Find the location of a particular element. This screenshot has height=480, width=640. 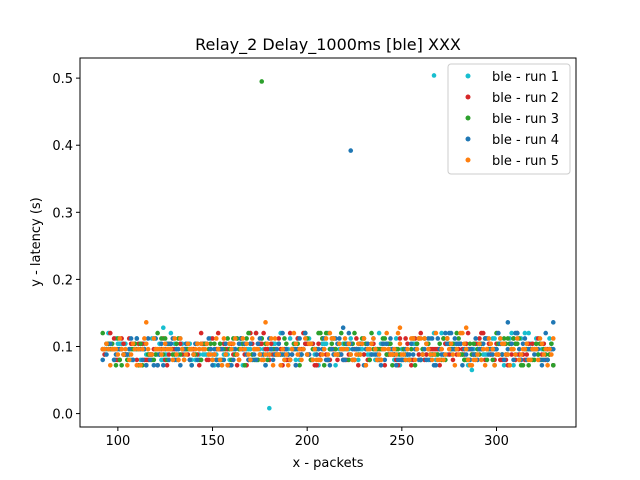

legend-label: ble - run 5 is located at coordinates (525, 161).